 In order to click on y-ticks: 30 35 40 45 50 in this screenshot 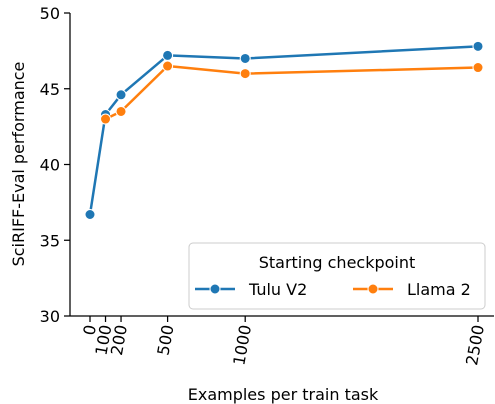, I will do `click(55, 165)`.